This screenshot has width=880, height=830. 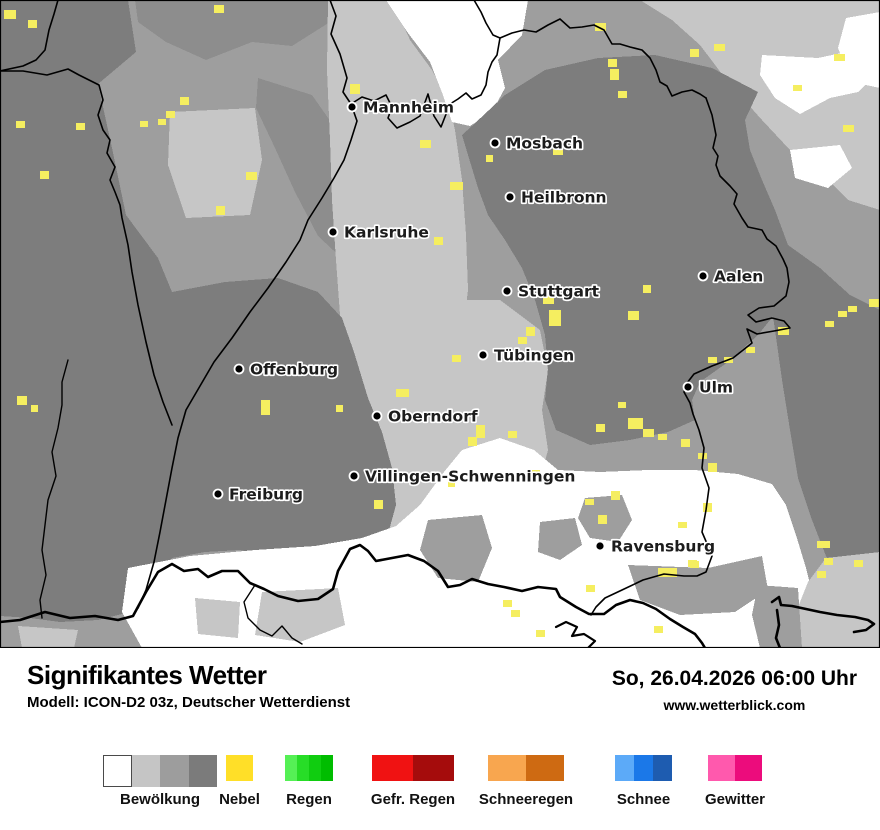 What do you see at coordinates (408, 108) in the screenshot?
I see `city-label: Mannheim` at bounding box center [408, 108].